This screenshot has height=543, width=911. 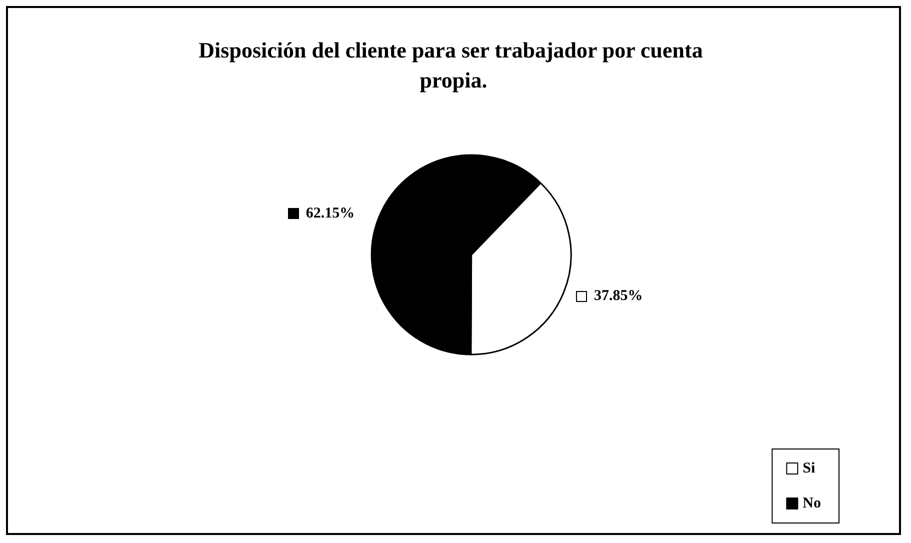 I want to click on data-label: 62.15%, so click(x=330, y=213).